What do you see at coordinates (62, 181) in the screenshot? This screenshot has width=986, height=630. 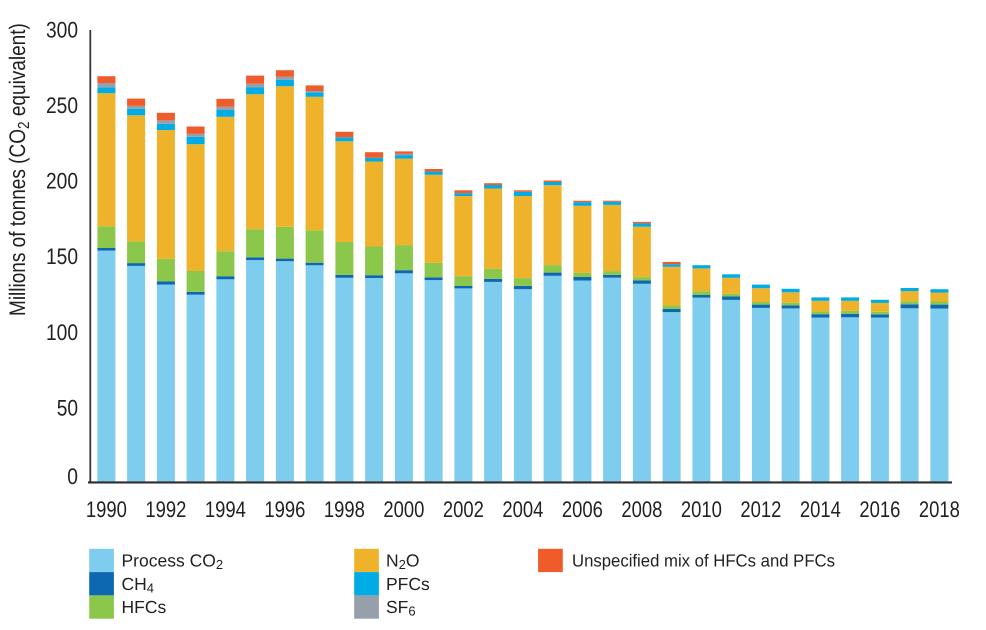 I see `svg-text: 200` at bounding box center [62, 181].